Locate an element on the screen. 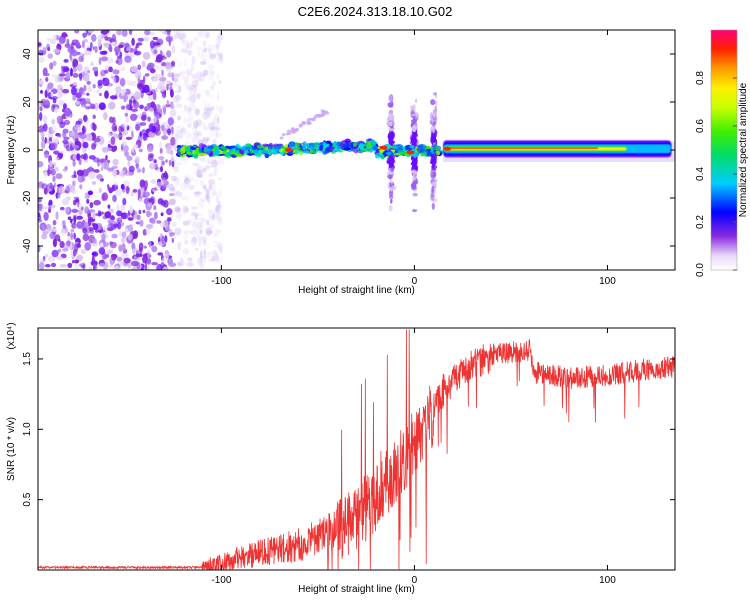 The image size is (750, 600). spectrogram-x-axis-label: Height of straight line (km) is located at coordinates (356, 290).